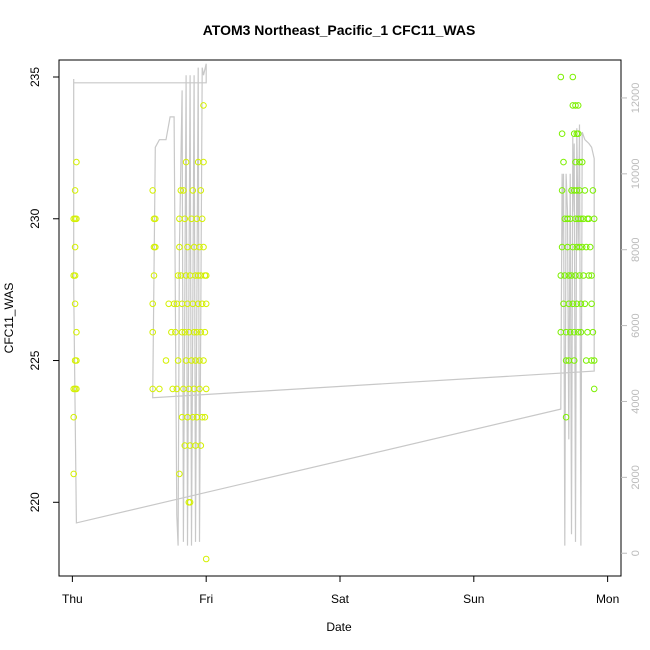 This screenshot has width=650, height=650. What do you see at coordinates (340, 591) in the screenshot?
I see `x-axis: Thu Fri Sat Sun Mon` at bounding box center [340, 591].